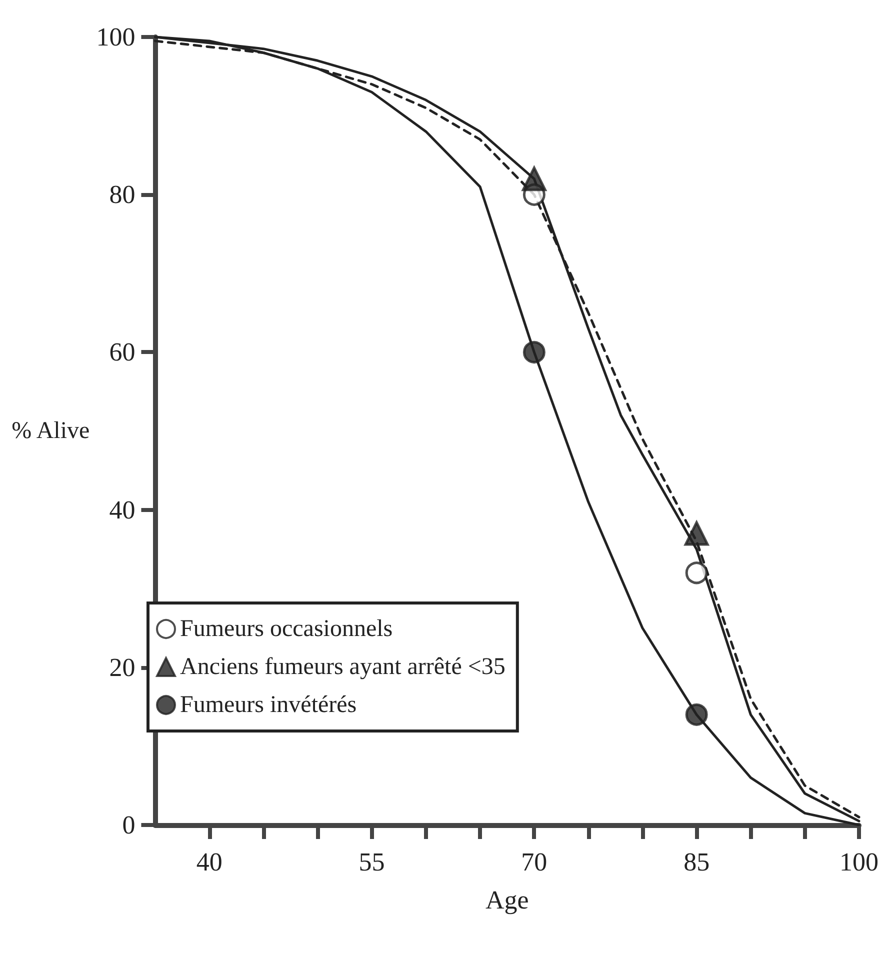 The height and width of the screenshot is (956, 890). Describe the element at coordinates (859, 862) in the screenshot. I see `x-tick-label: 100` at that location.